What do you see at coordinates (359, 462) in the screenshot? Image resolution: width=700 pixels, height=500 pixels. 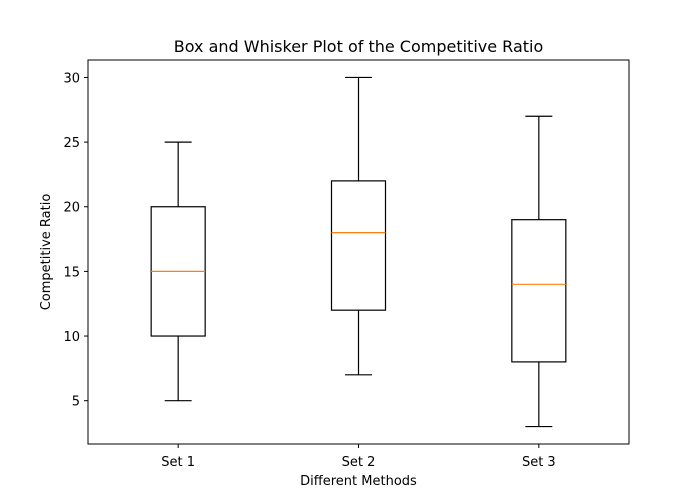 I see `x-tick-label: Set 2` at bounding box center [359, 462].